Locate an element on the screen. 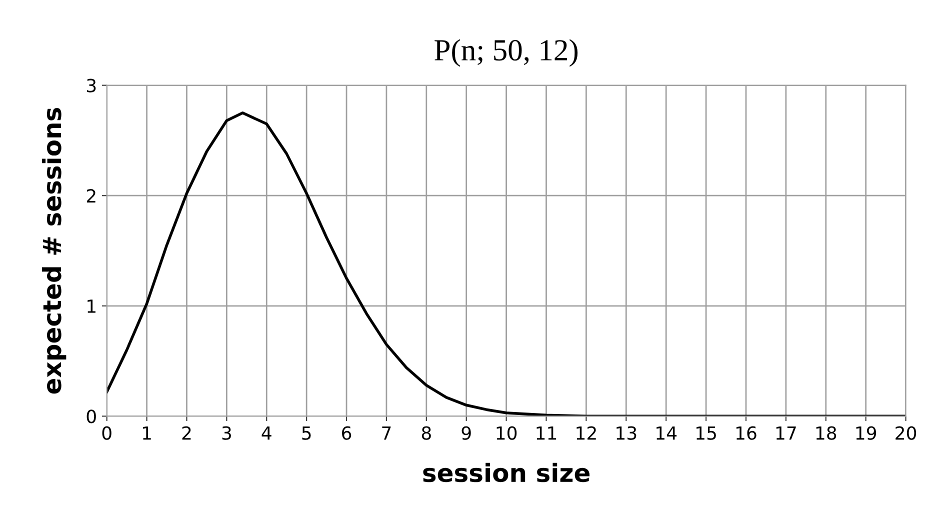 This screenshot has width=929, height=517. x-axis-title: session size is located at coordinates (506, 472).